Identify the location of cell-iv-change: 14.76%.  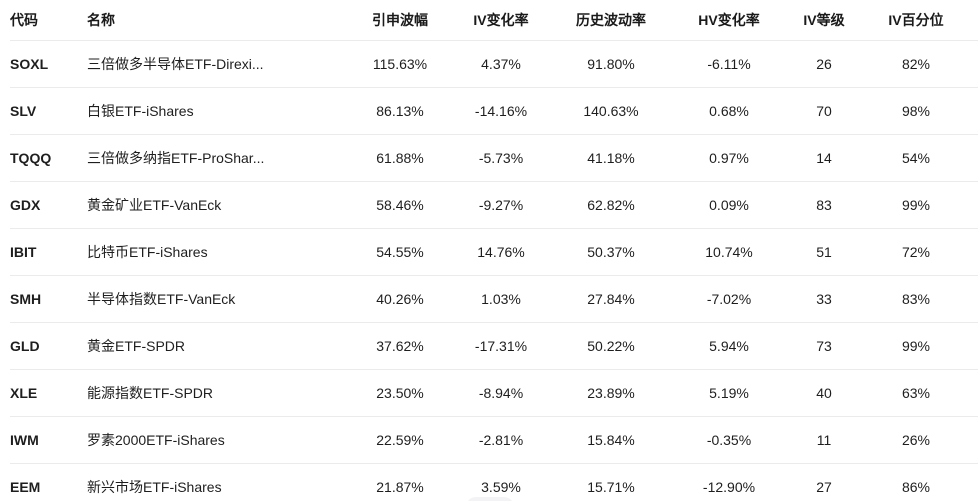
(501, 252).